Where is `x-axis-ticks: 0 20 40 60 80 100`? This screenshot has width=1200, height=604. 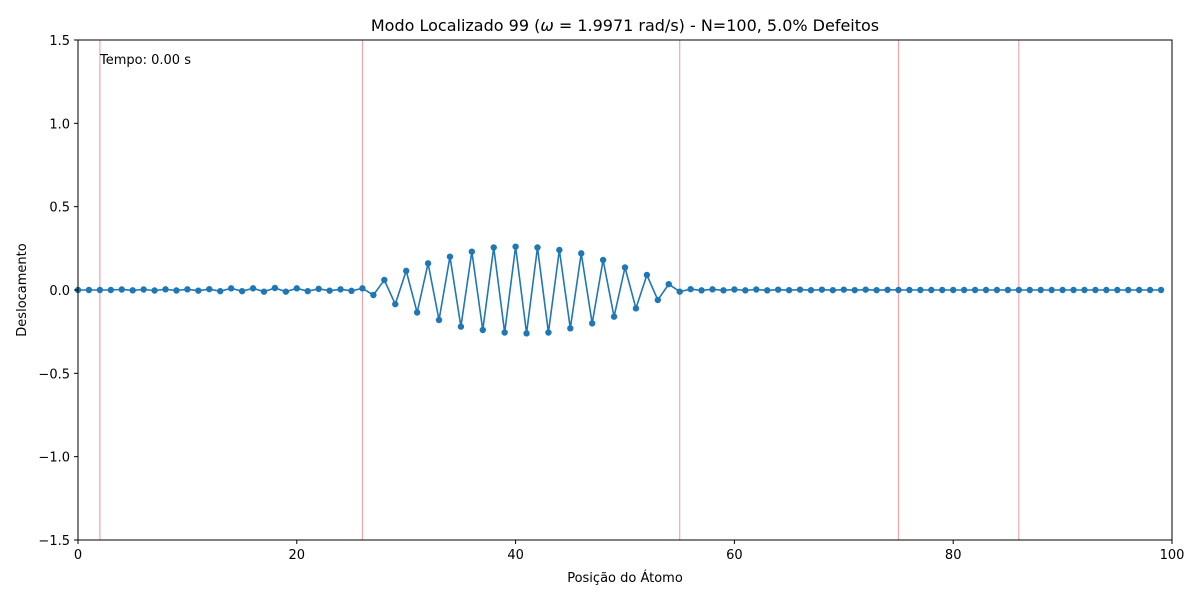
x-axis-ticks: 0 20 40 60 80 100 is located at coordinates (629, 551).